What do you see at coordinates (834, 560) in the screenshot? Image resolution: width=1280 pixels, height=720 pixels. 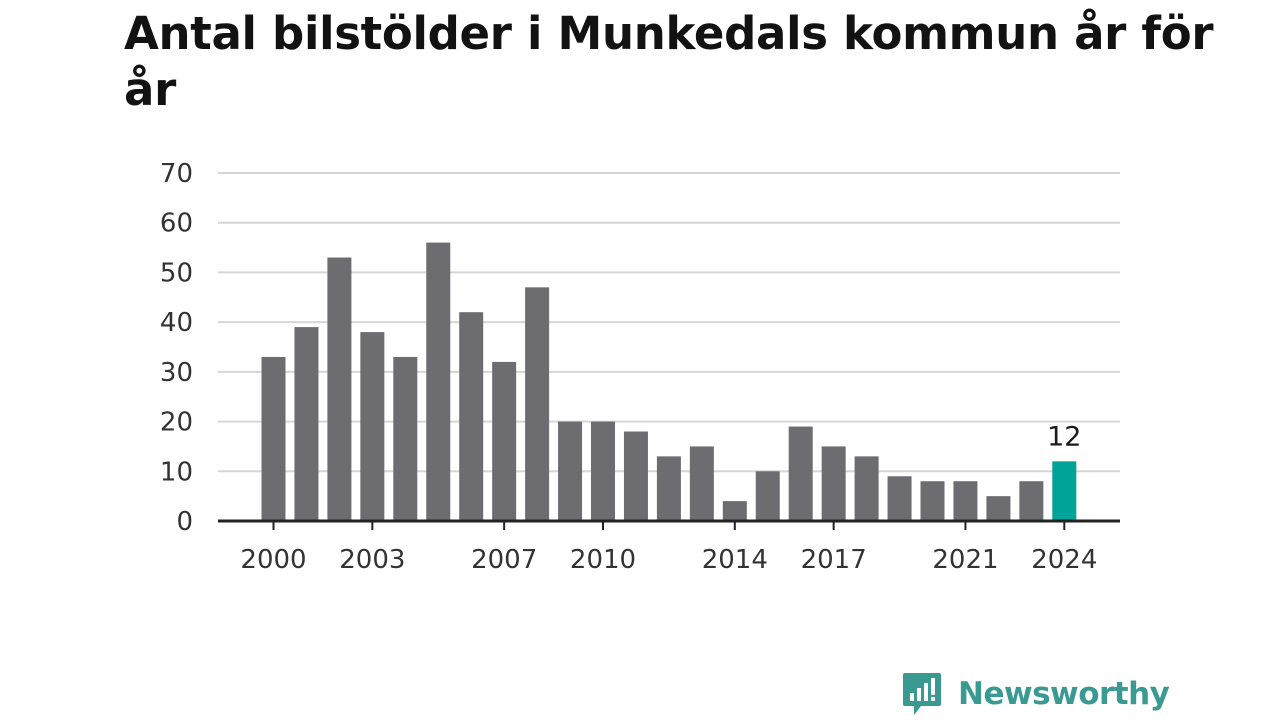 I see `x-tick-label: 2017` at bounding box center [834, 560].